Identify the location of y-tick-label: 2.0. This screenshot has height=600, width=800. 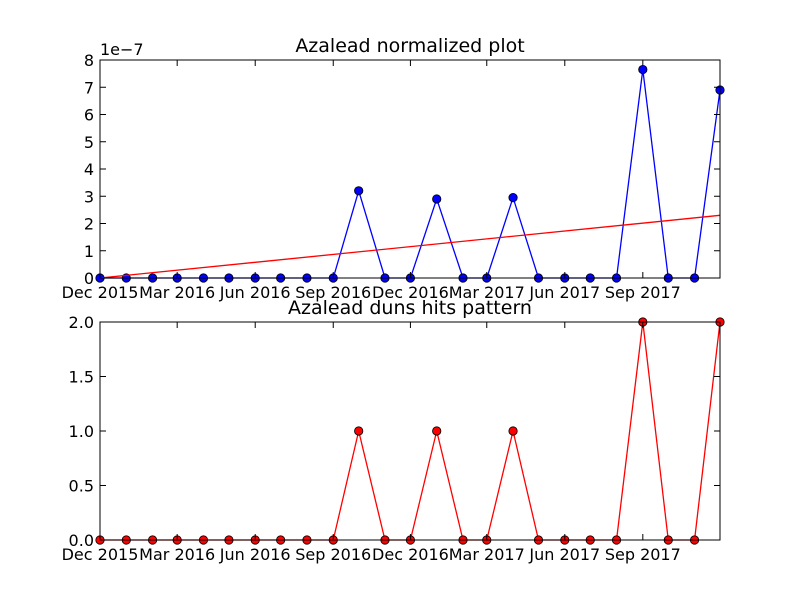
(81, 322).